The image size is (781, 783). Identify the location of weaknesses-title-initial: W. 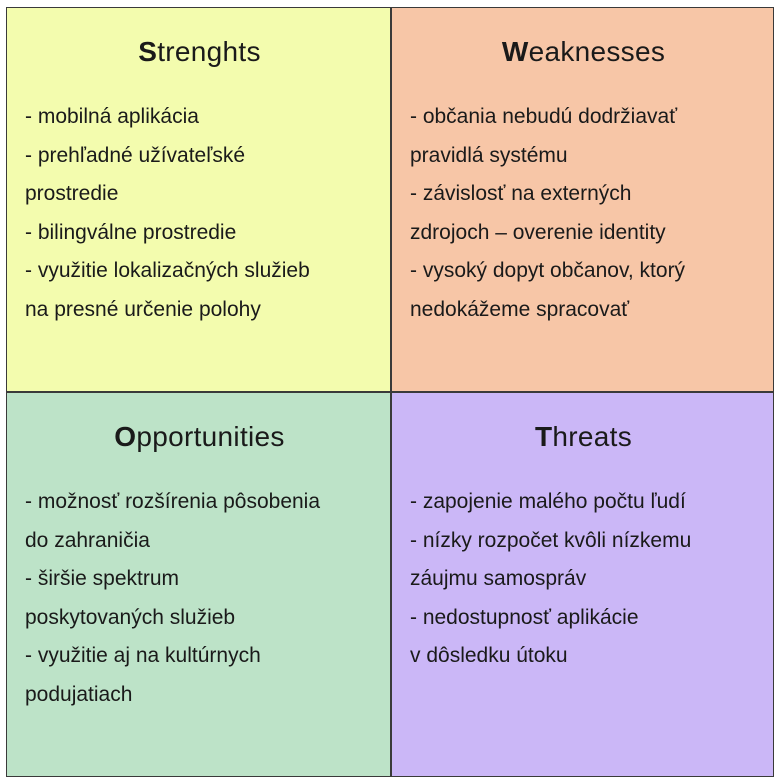
(515, 51).